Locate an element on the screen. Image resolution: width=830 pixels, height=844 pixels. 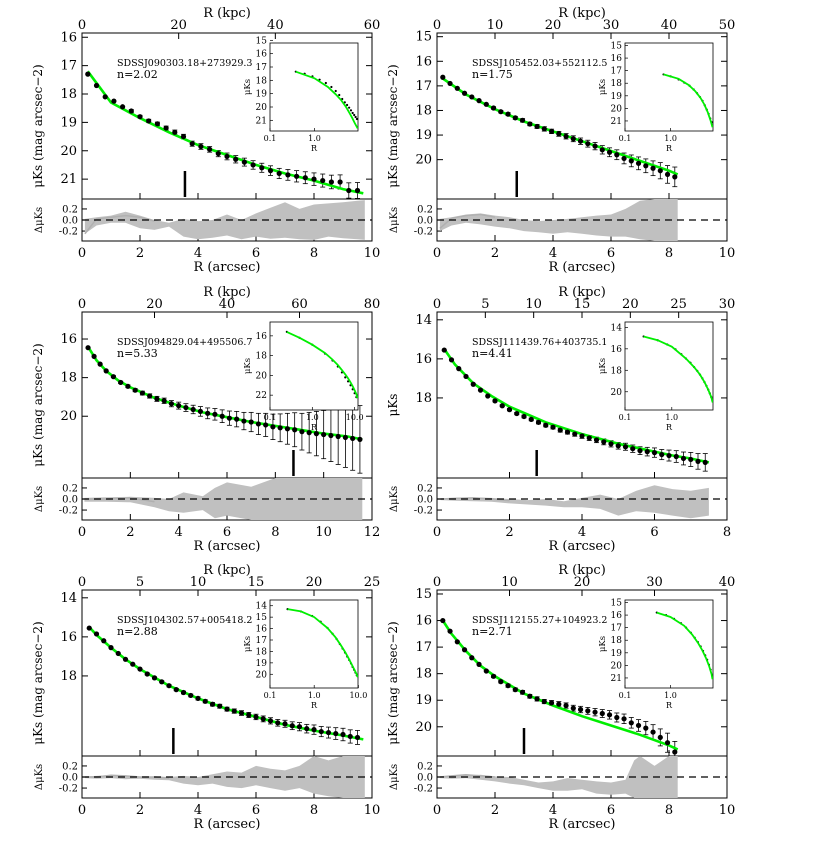
y-axis-label: μKs (mag arcsec−2) is located at coordinates (38, 125).